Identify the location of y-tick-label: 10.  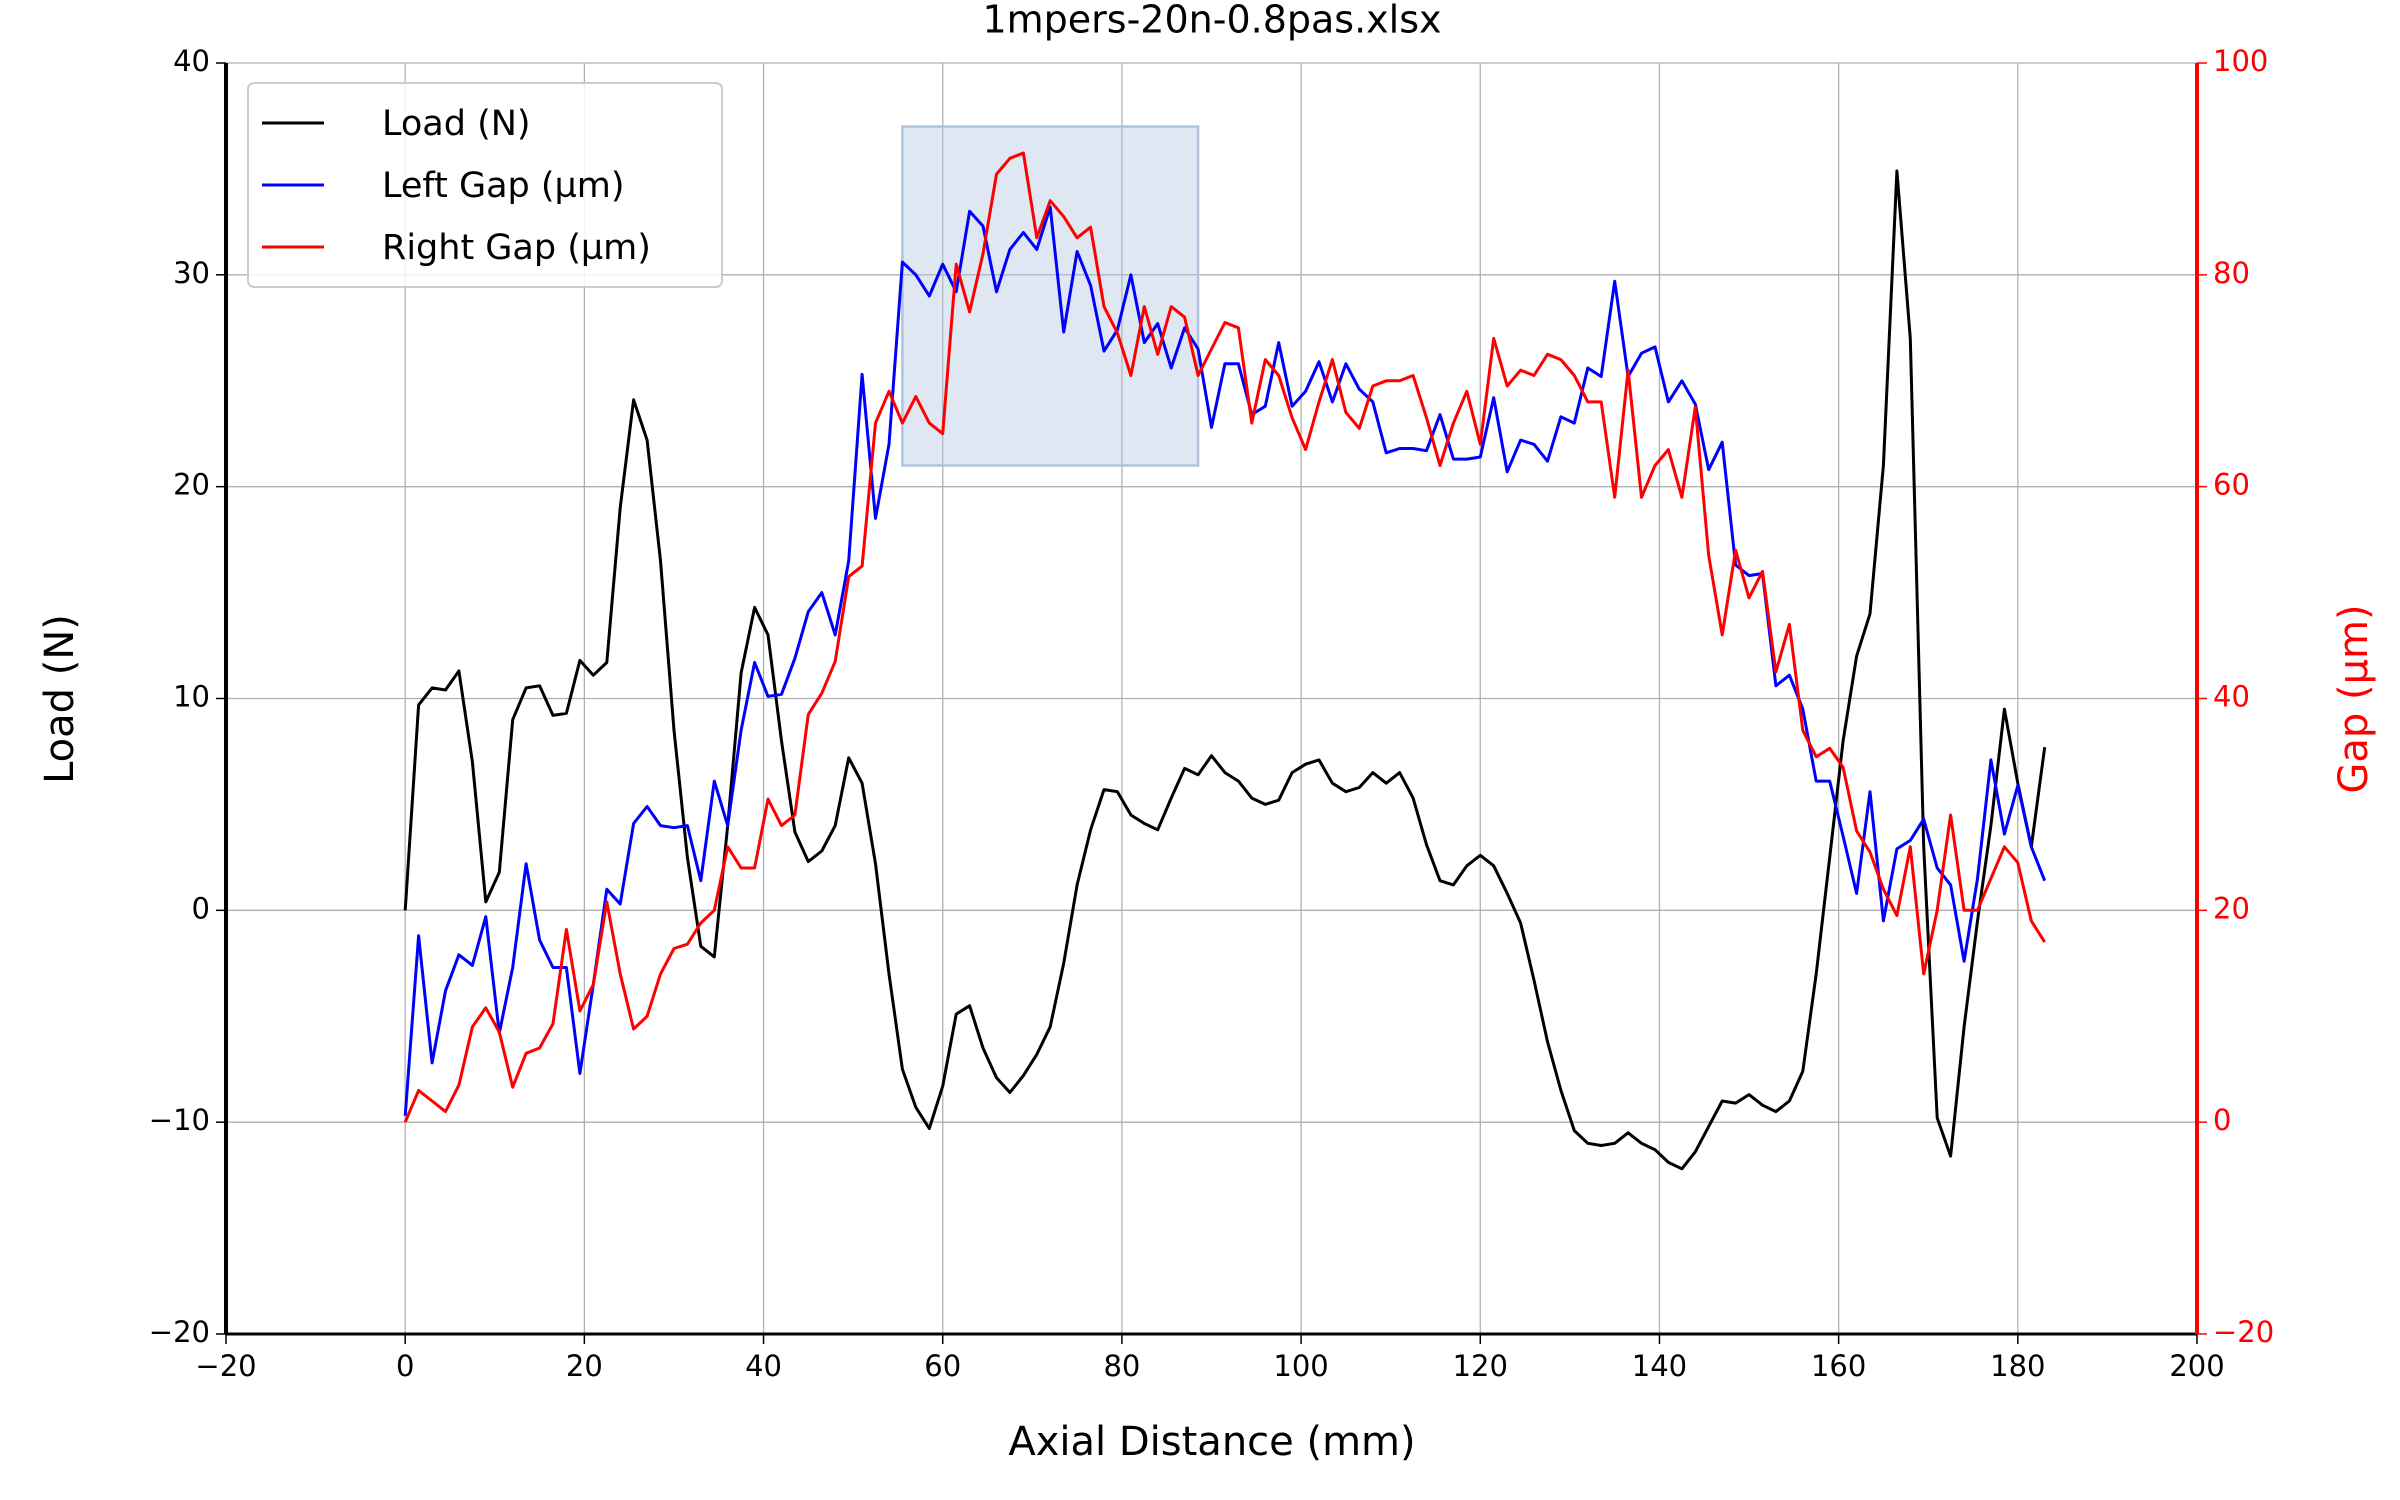
(191, 697).